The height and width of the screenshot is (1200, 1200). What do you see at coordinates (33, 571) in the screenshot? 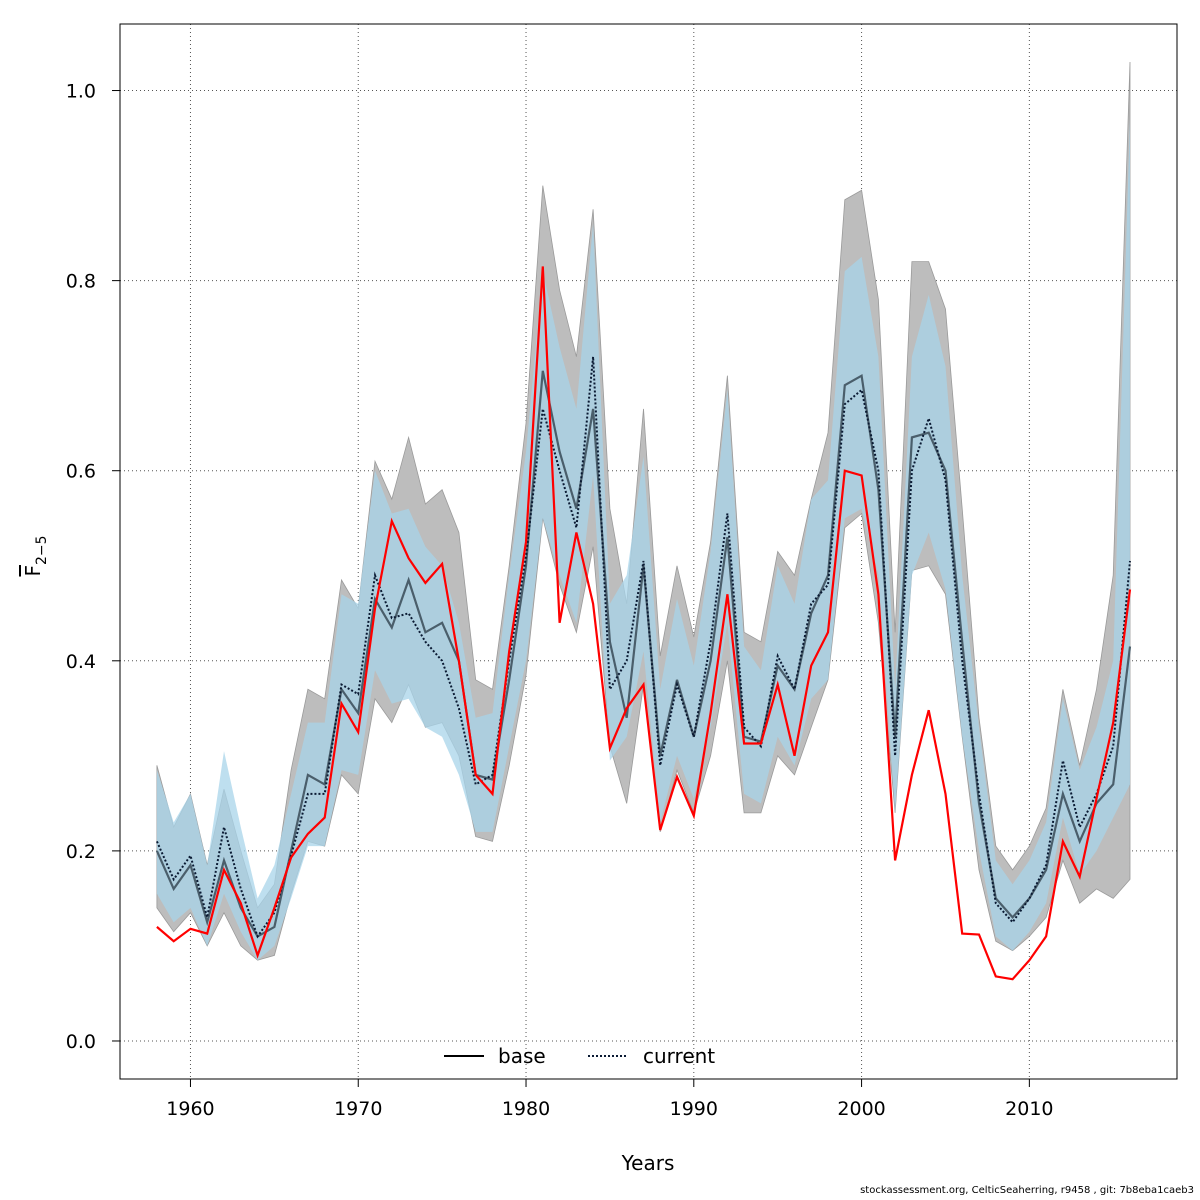
I see `y-axis-title-main: F` at bounding box center [33, 571].